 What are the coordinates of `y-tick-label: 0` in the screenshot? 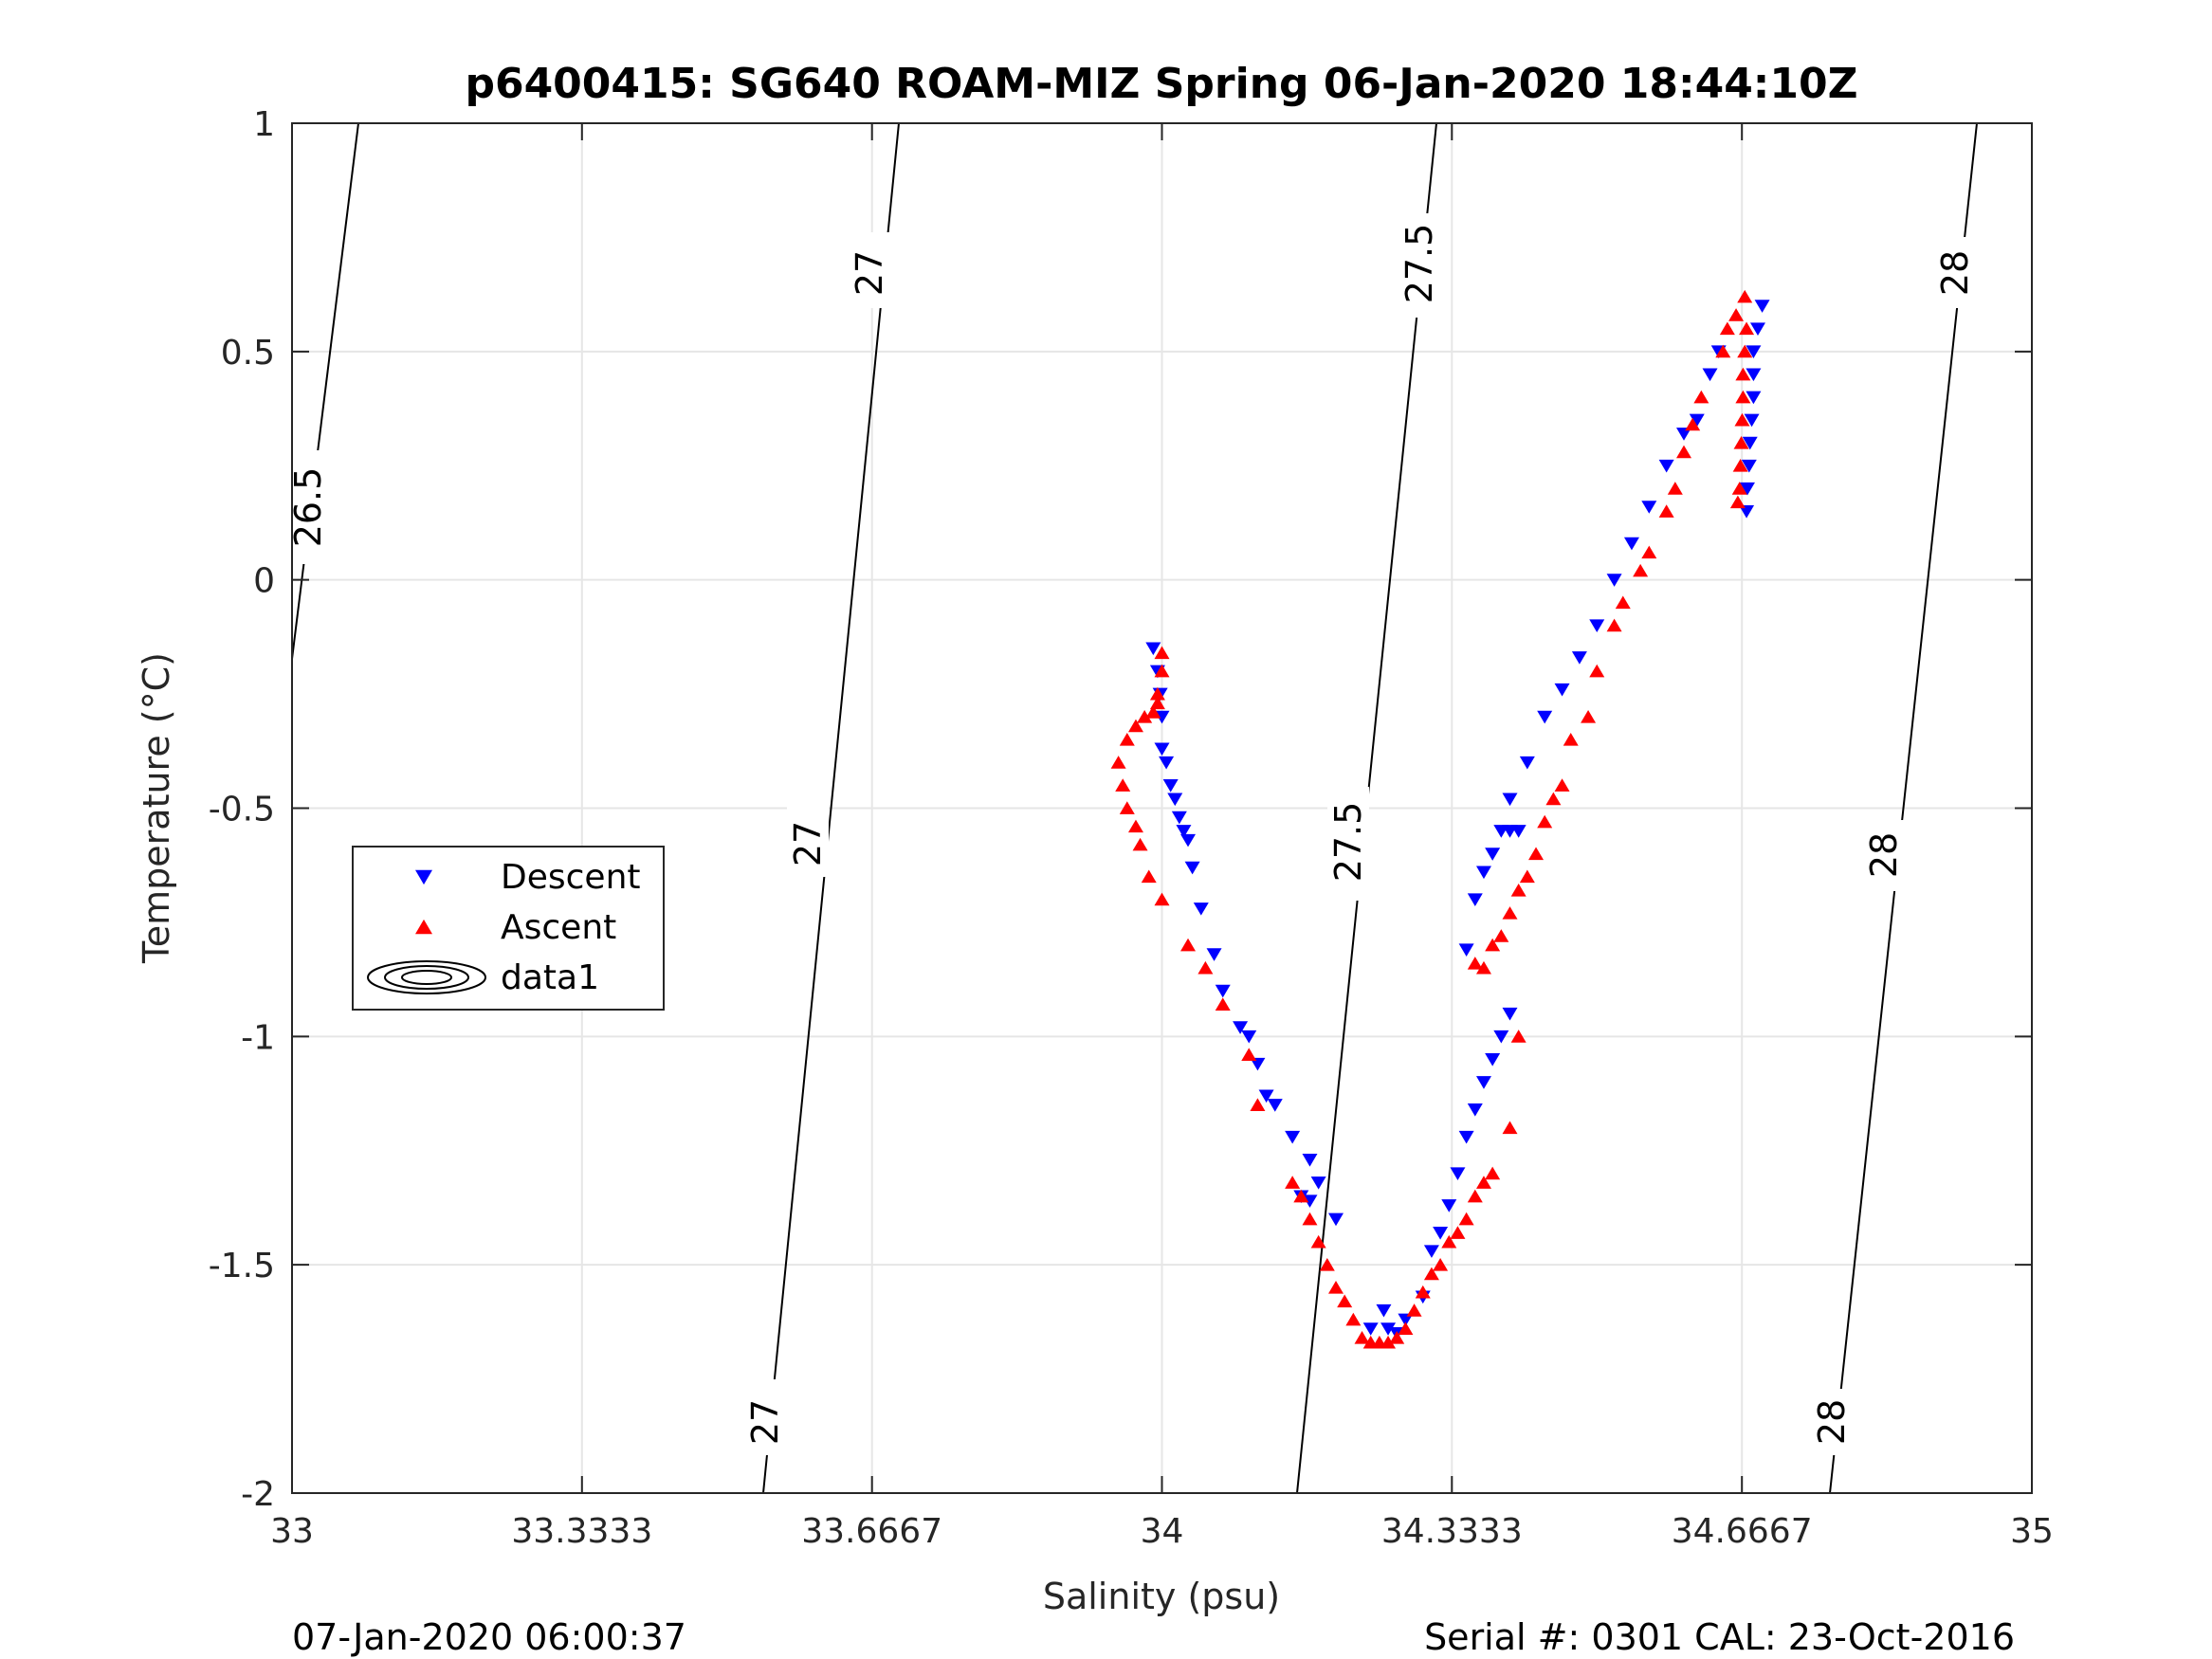 It's located at (264, 581).